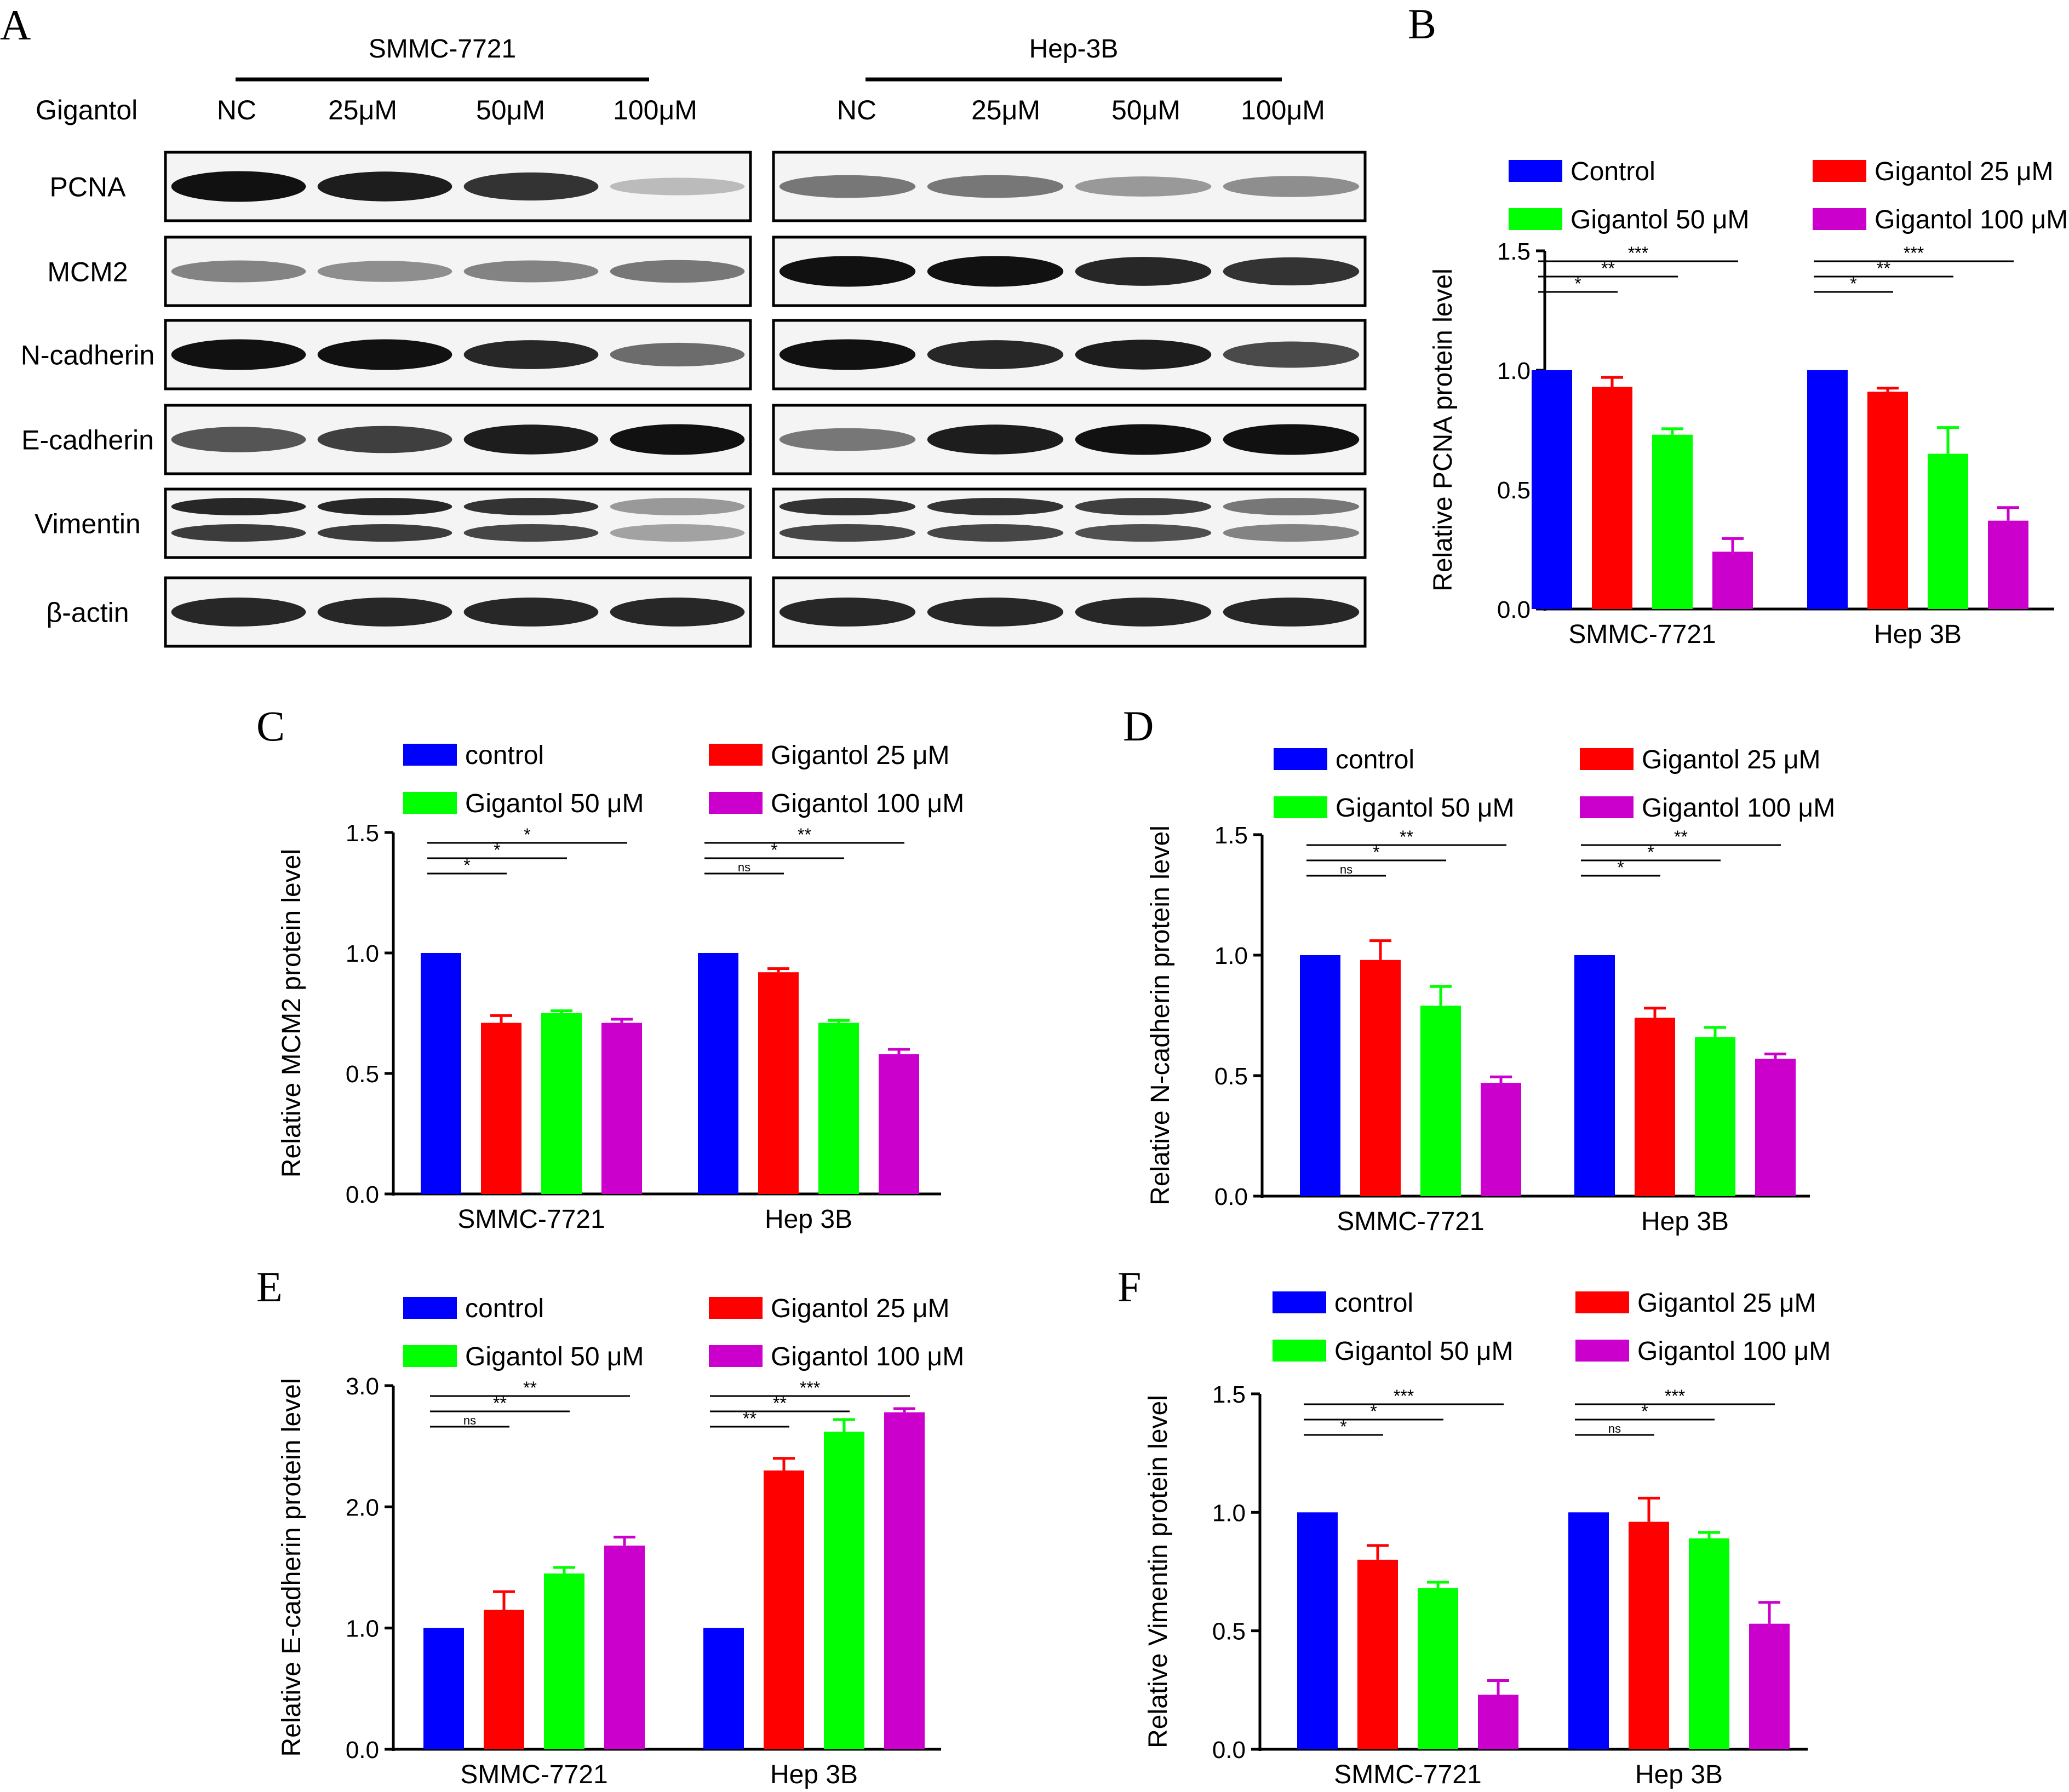 The height and width of the screenshot is (1792, 2069). I want to click on significance-label: ns, so click(744, 867).